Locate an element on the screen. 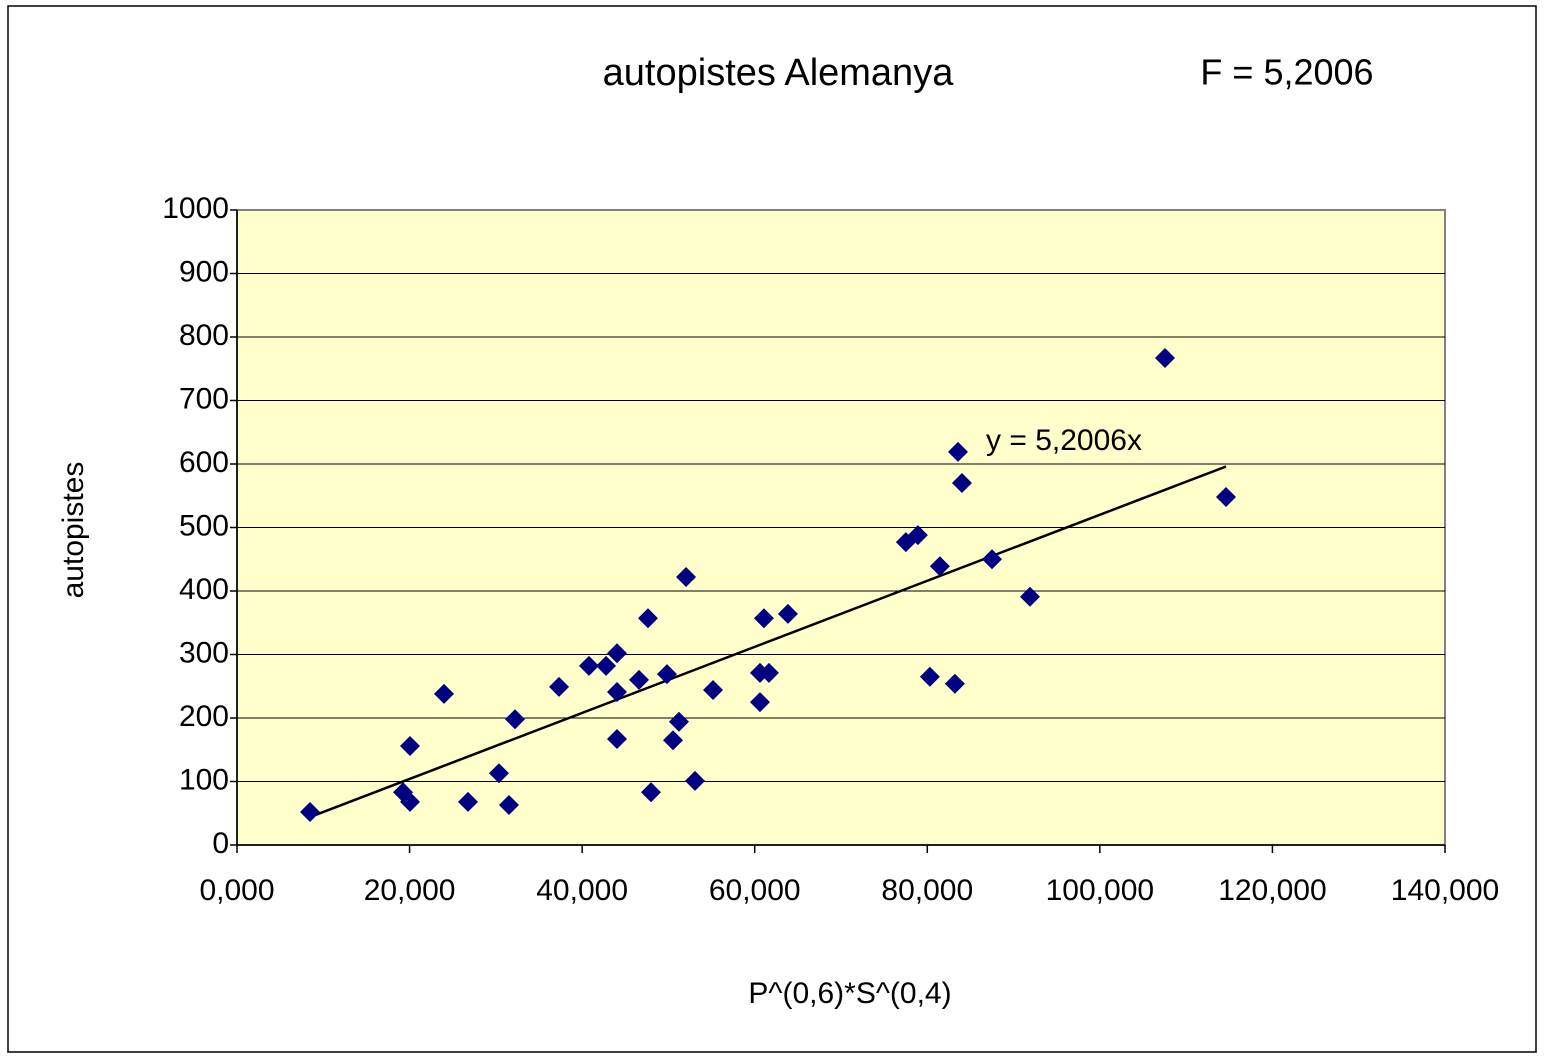 Image resolution: width=1545 pixels, height=1062 pixels. x-tick-label: 80,000 is located at coordinates (927, 890).